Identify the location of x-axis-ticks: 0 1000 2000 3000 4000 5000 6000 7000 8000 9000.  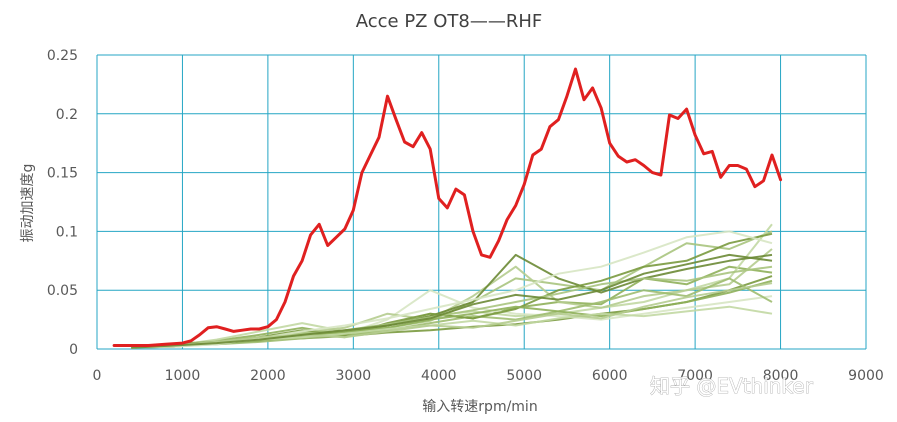
(488, 376).